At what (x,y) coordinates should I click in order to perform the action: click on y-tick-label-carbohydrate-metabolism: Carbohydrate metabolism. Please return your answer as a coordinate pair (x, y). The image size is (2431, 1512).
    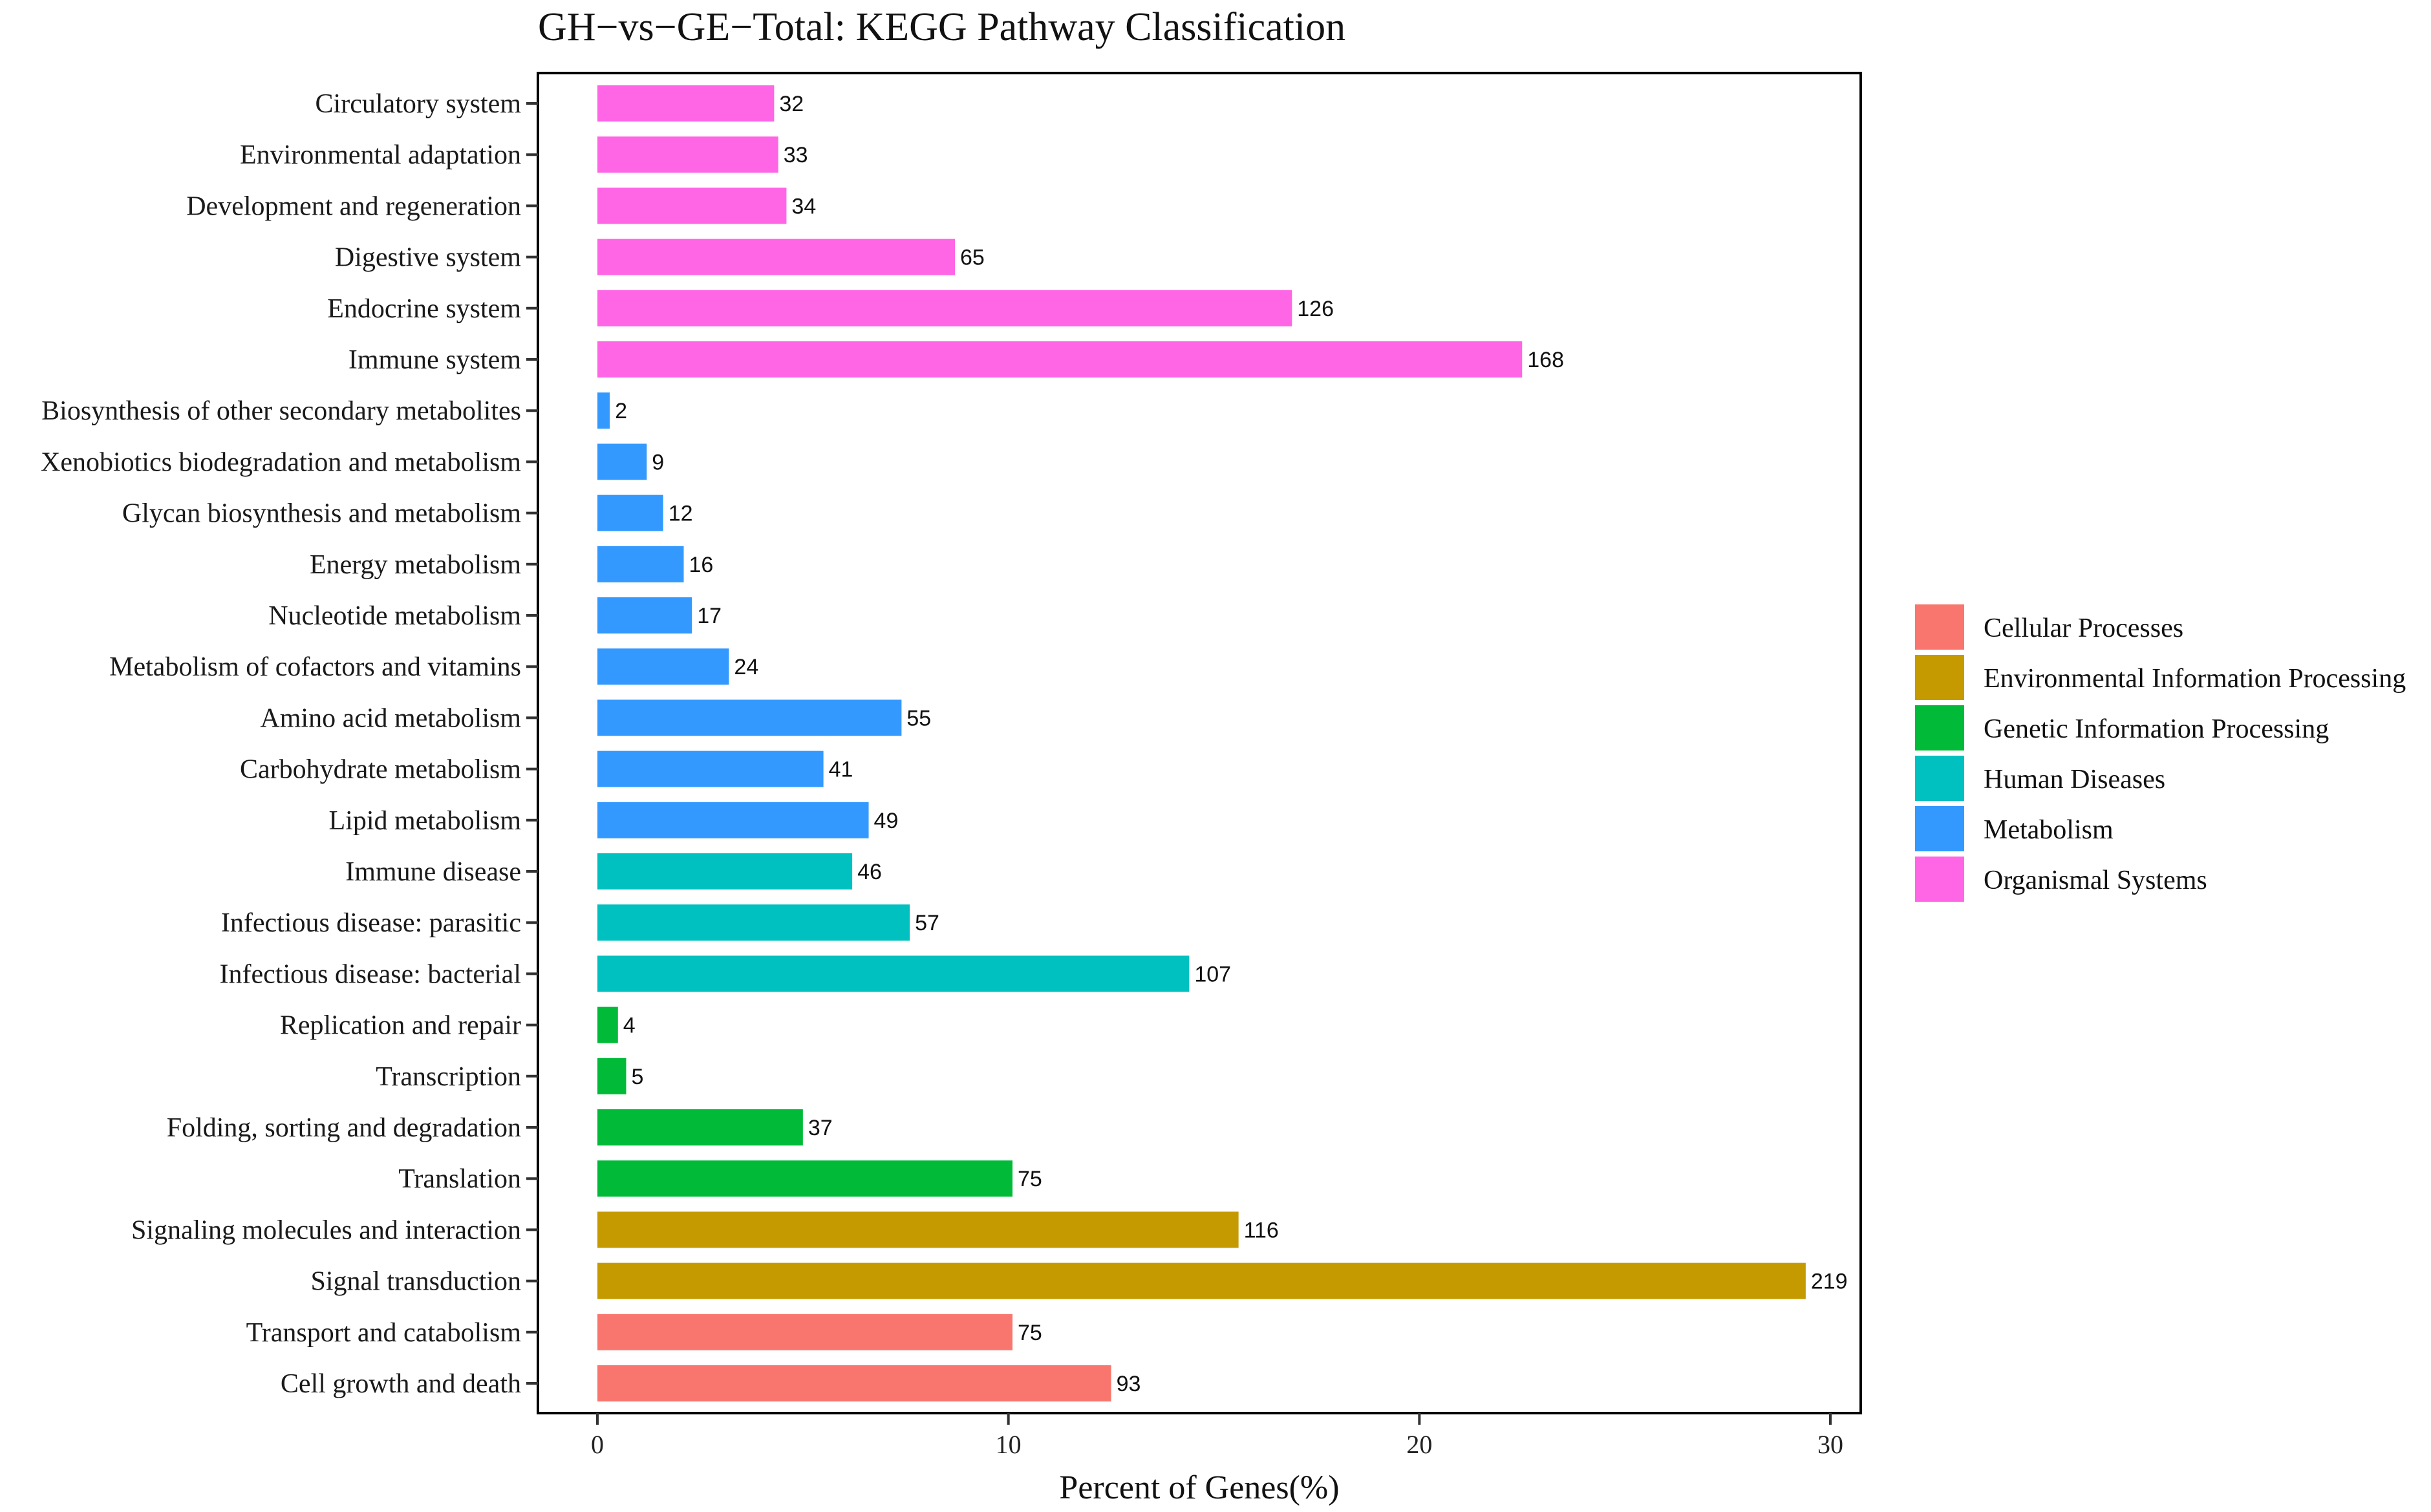
    Looking at the image, I should click on (380, 770).